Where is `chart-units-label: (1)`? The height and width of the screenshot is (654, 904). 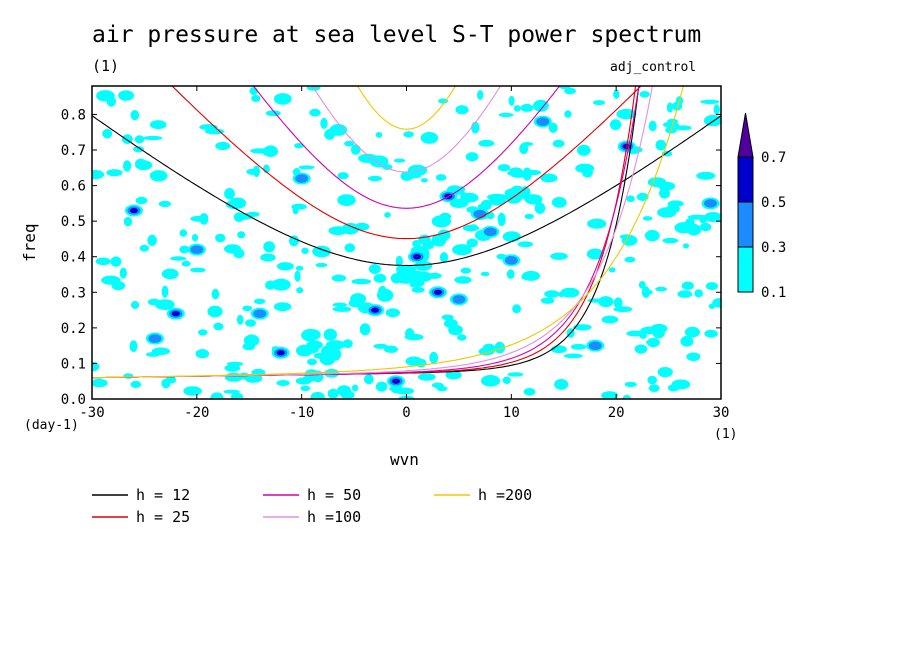 chart-units-label: (1) is located at coordinates (106, 66).